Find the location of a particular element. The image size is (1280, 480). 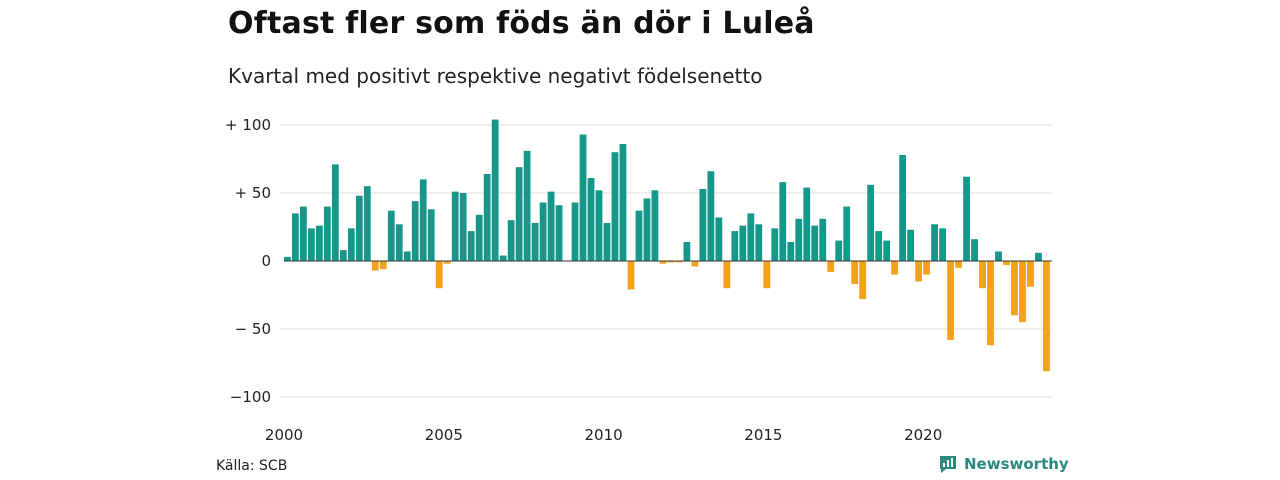

bar-2015-k4 is located at coordinates (791, 251).